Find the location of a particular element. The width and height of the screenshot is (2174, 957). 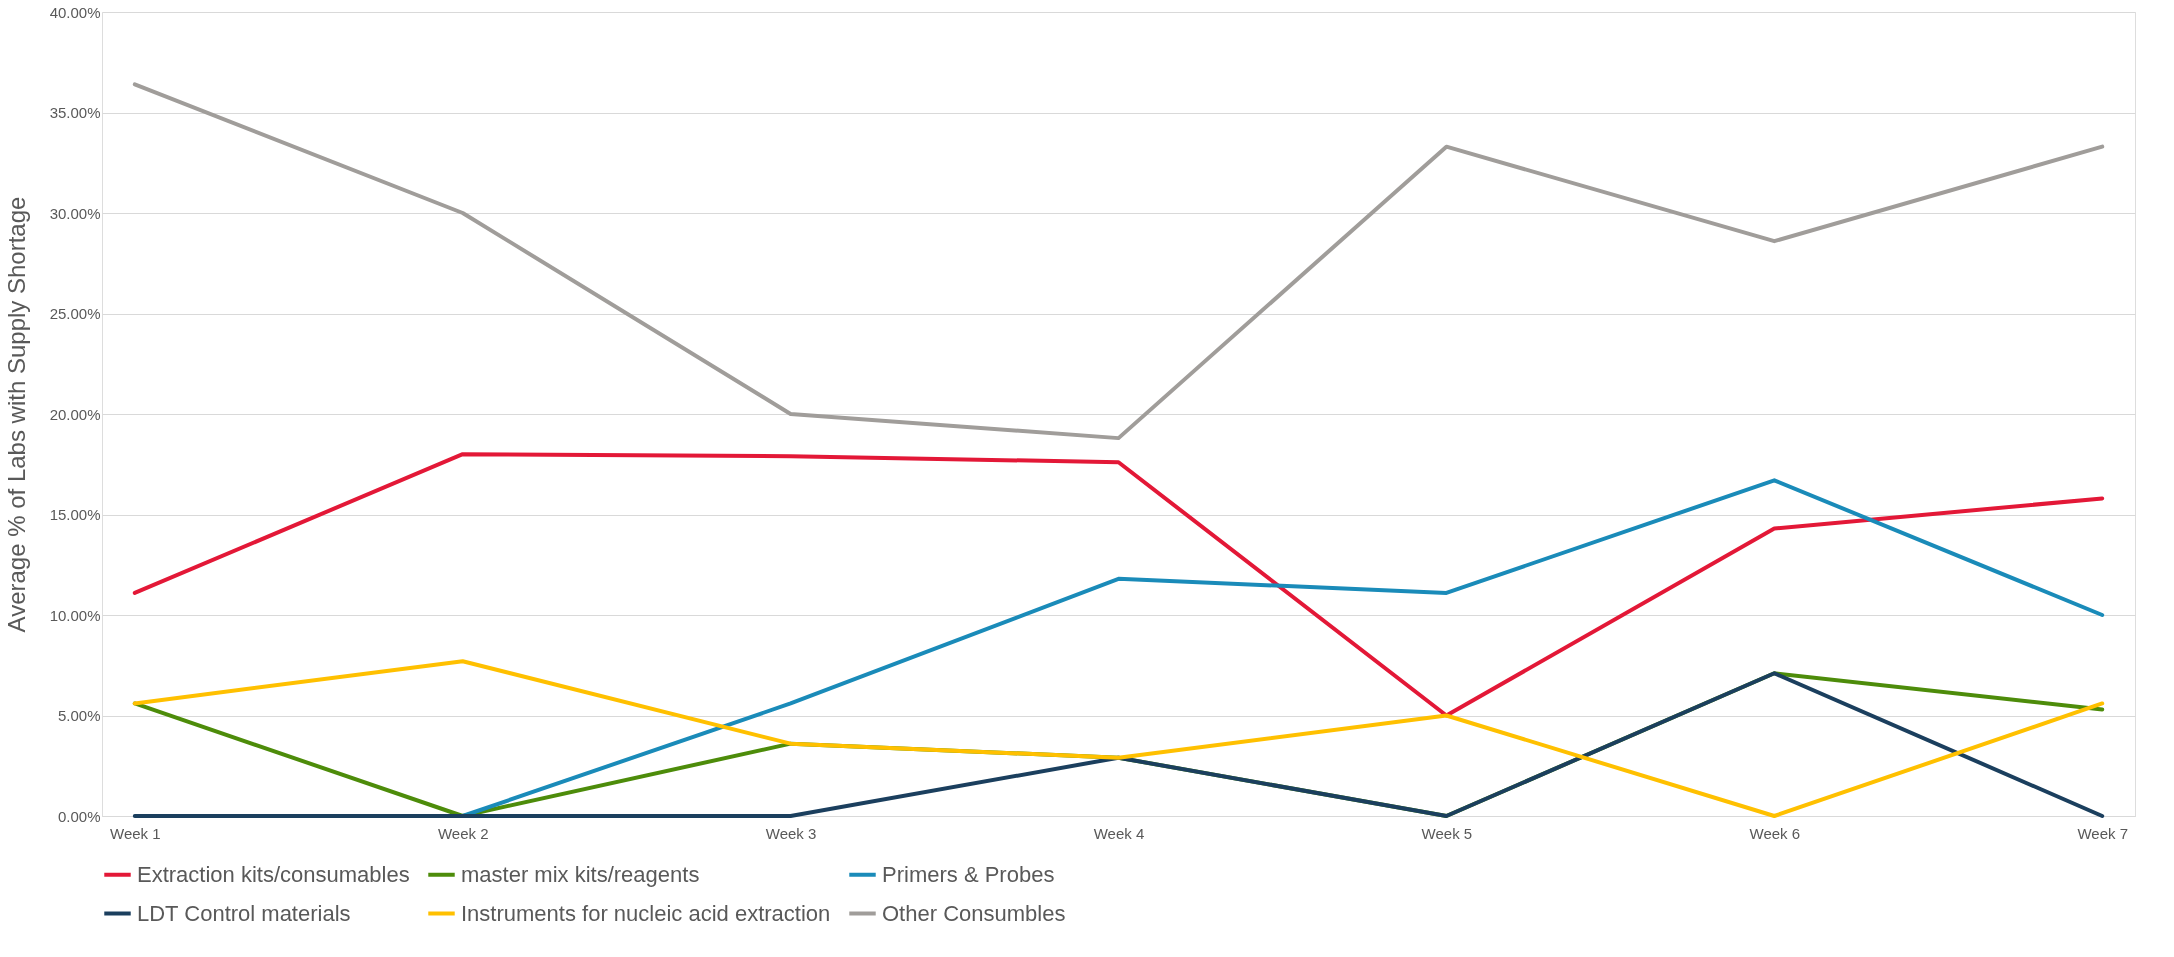

y-tick-label: 10.00% is located at coordinates (75, 615).